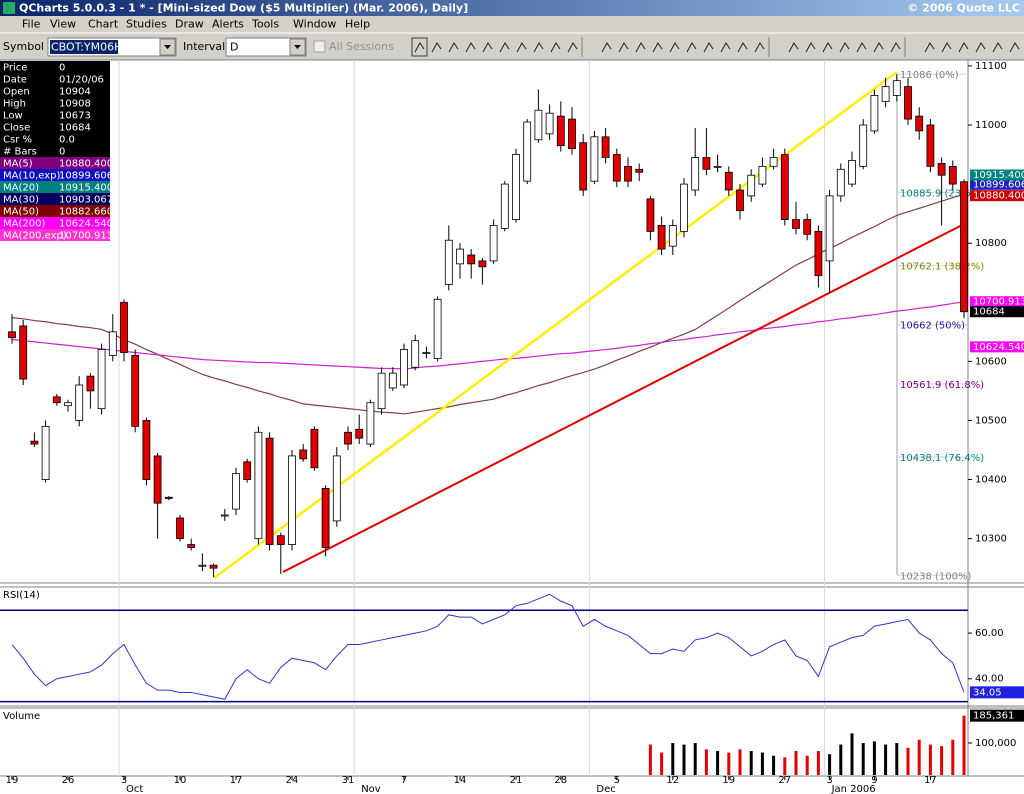  Describe the element at coordinates (991, 539) in the screenshot. I see `y-tick-label: 10300` at that location.